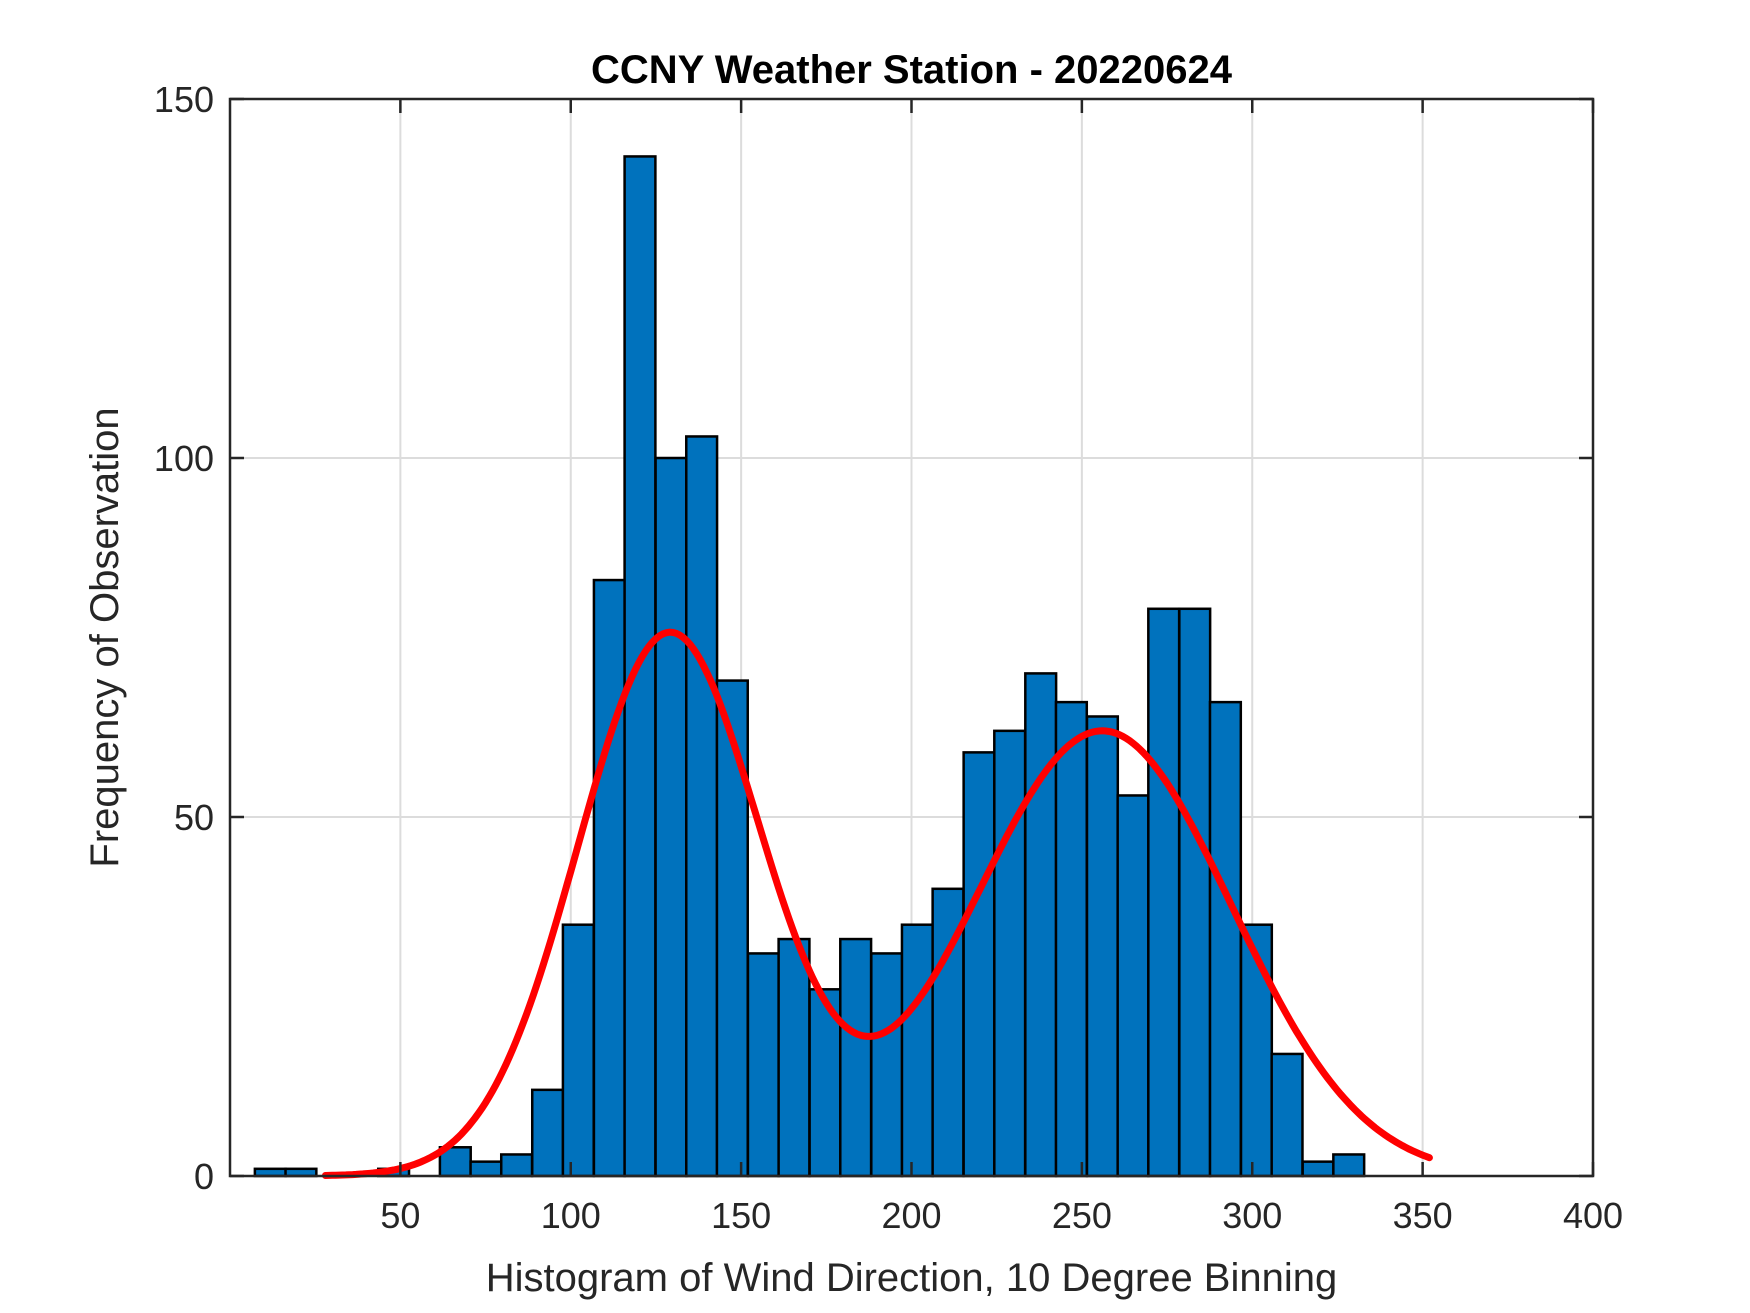  What do you see at coordinates (911, 1215) in the screenshot?
I see `x-tick-label: 200` at bounding box center [911, 1215].